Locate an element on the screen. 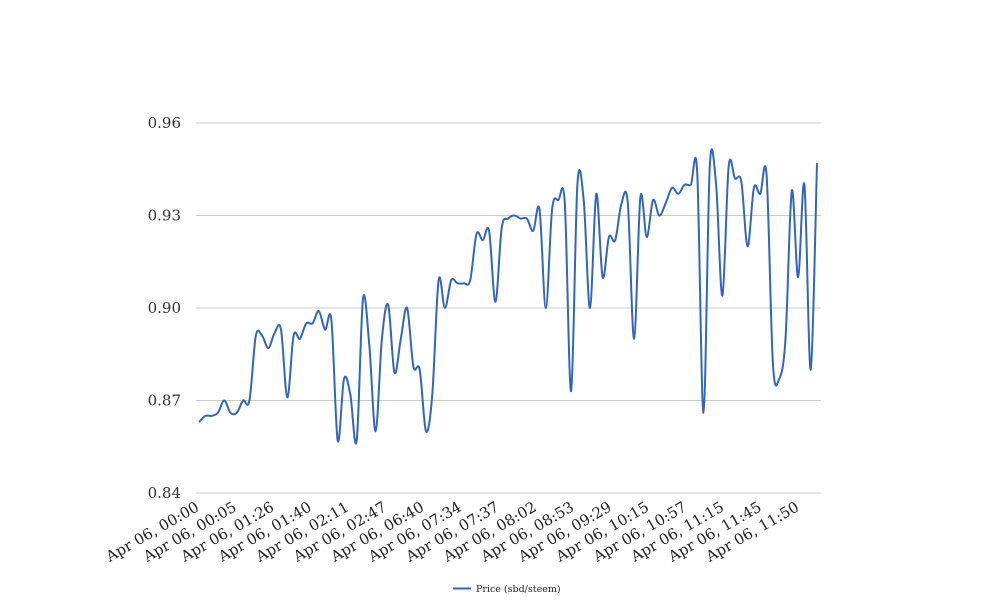 Image resolution: width=1008 pixels, height=616 pixels. y-tick-label: 0.93 is located at coordinates (164, 216).